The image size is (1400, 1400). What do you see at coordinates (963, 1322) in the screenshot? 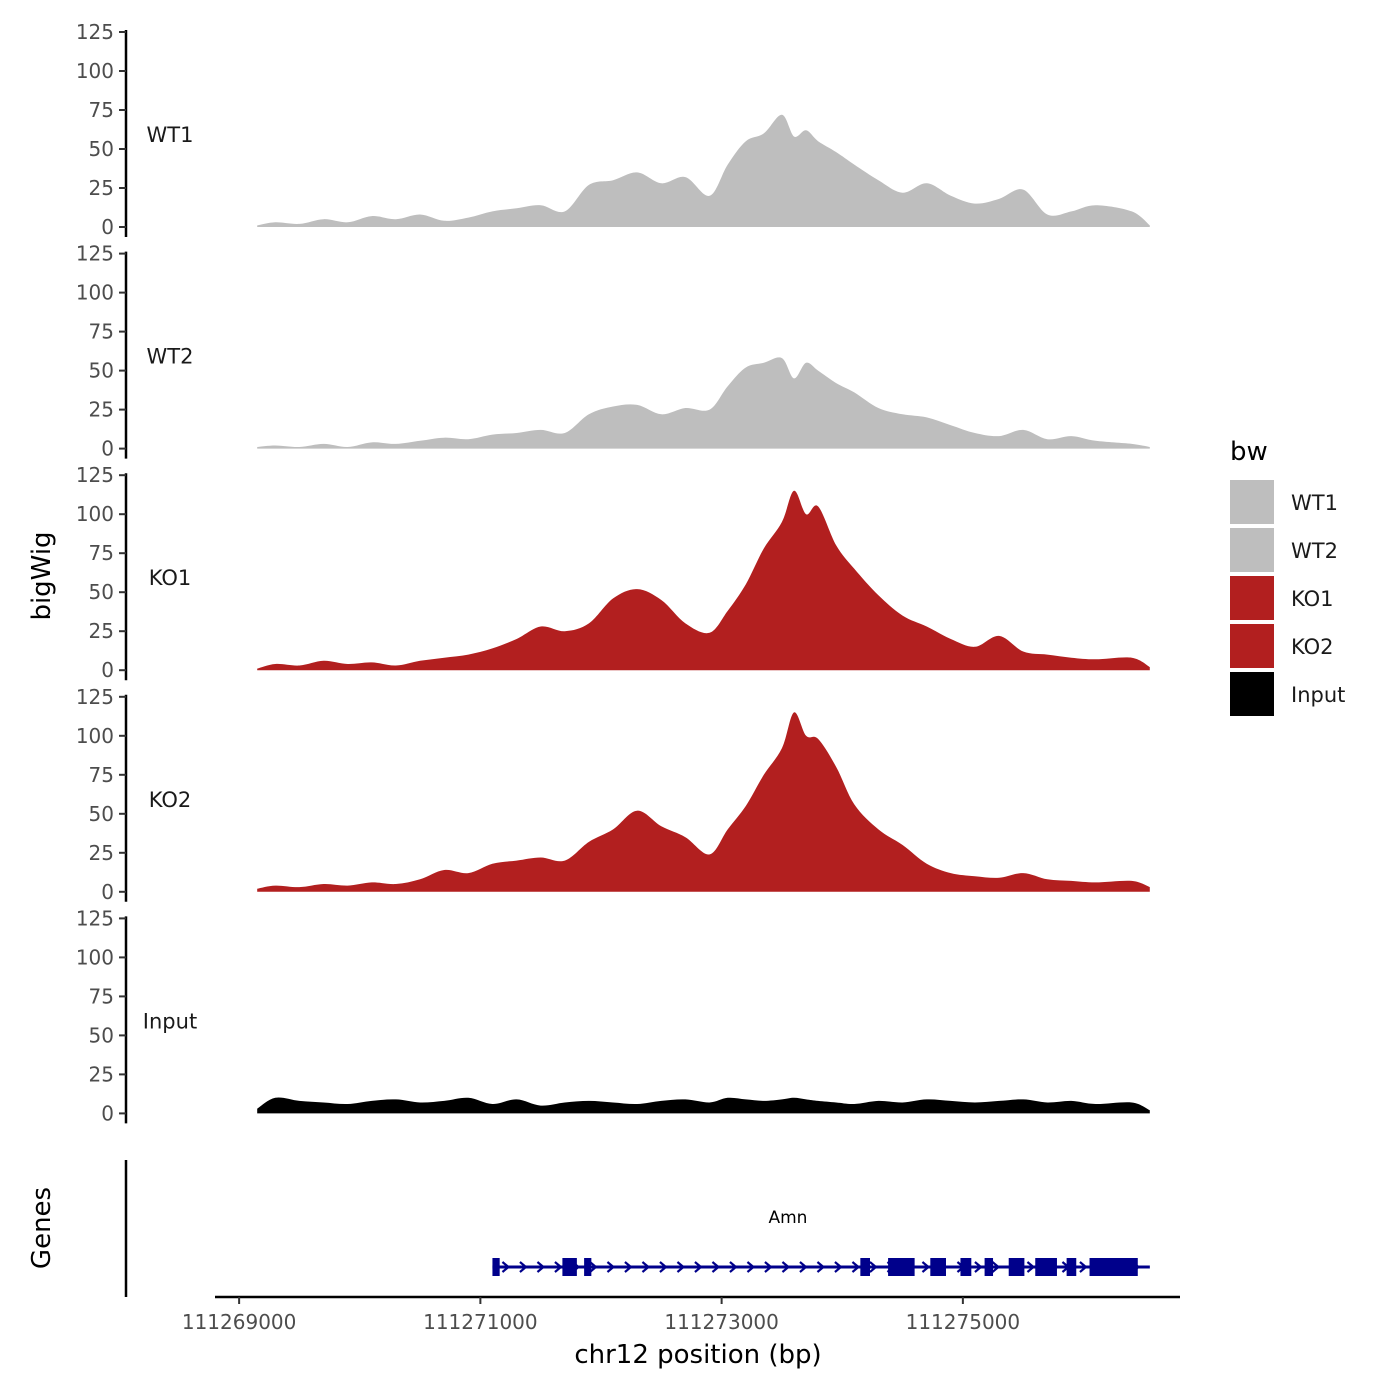
I see `x-tick-label: 111275000` at bounding box center [963, 1322].